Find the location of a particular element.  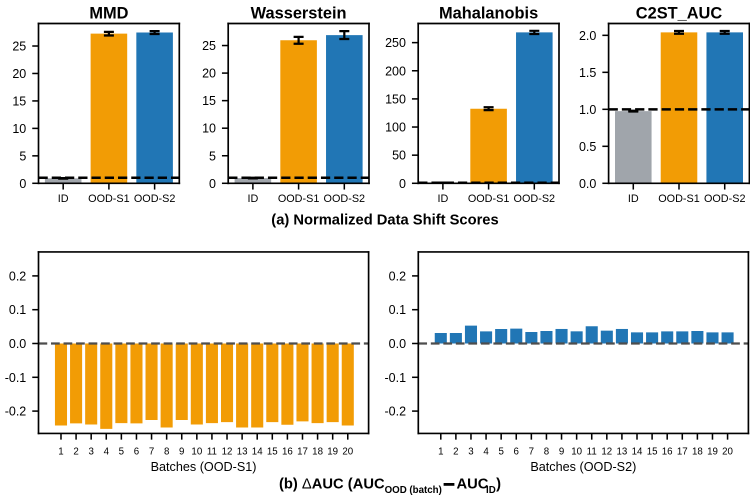

svg-text: Mahalanobis is located at coordinates (488, 14).